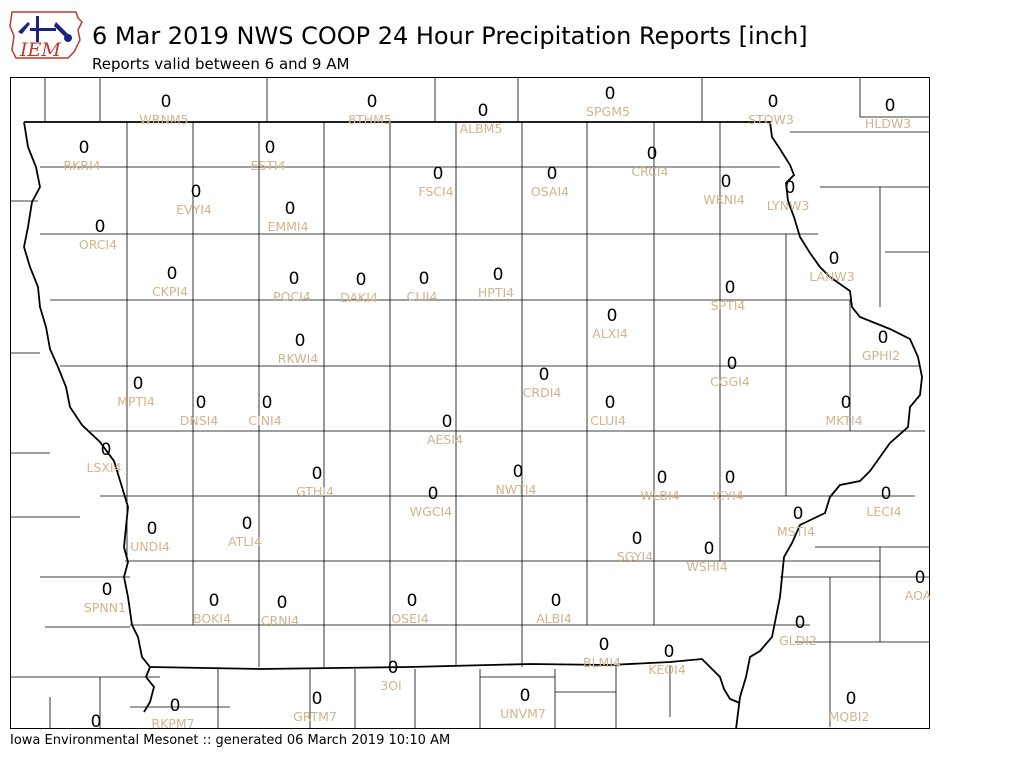  What do you see at coordinates (610, 333) in the screenshot?
I see `station-id-label: ALXI4` at bounding box center [610, 333].